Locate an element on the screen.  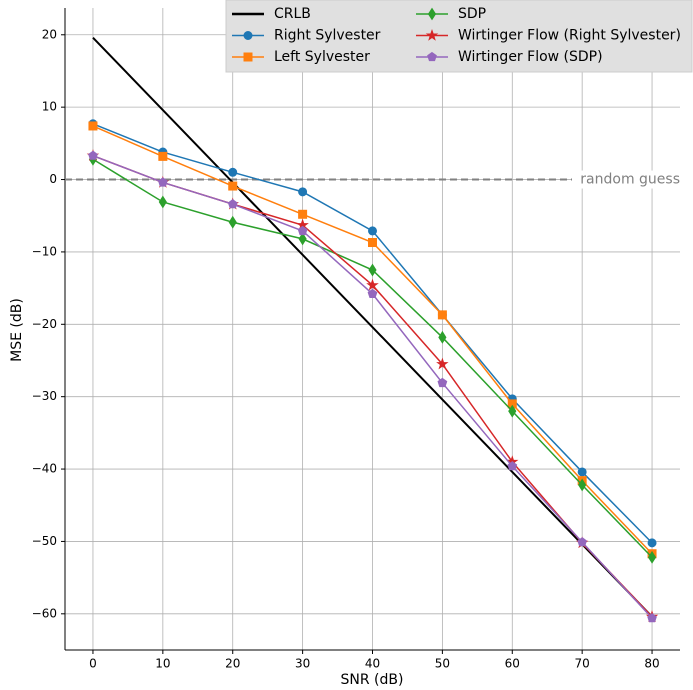
y-tick-label: −20 is located at coordinates (44, 324).